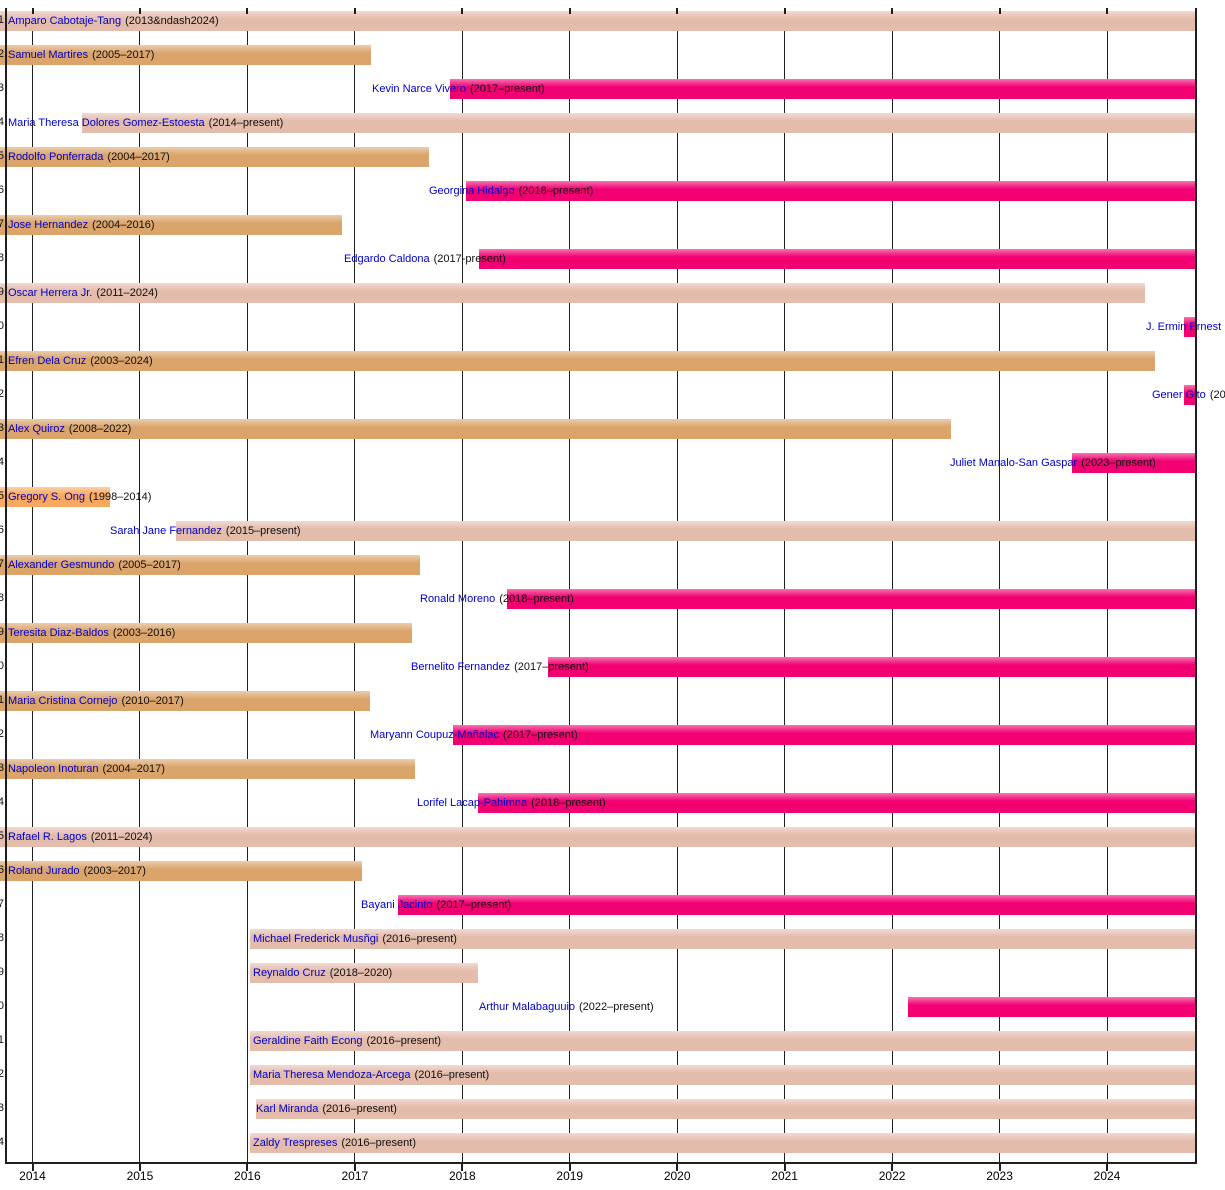 This screenshot has height=1190, width=1225. I want to click on person-name-link: Geraldine Faith Econg, so click(308, 1041).